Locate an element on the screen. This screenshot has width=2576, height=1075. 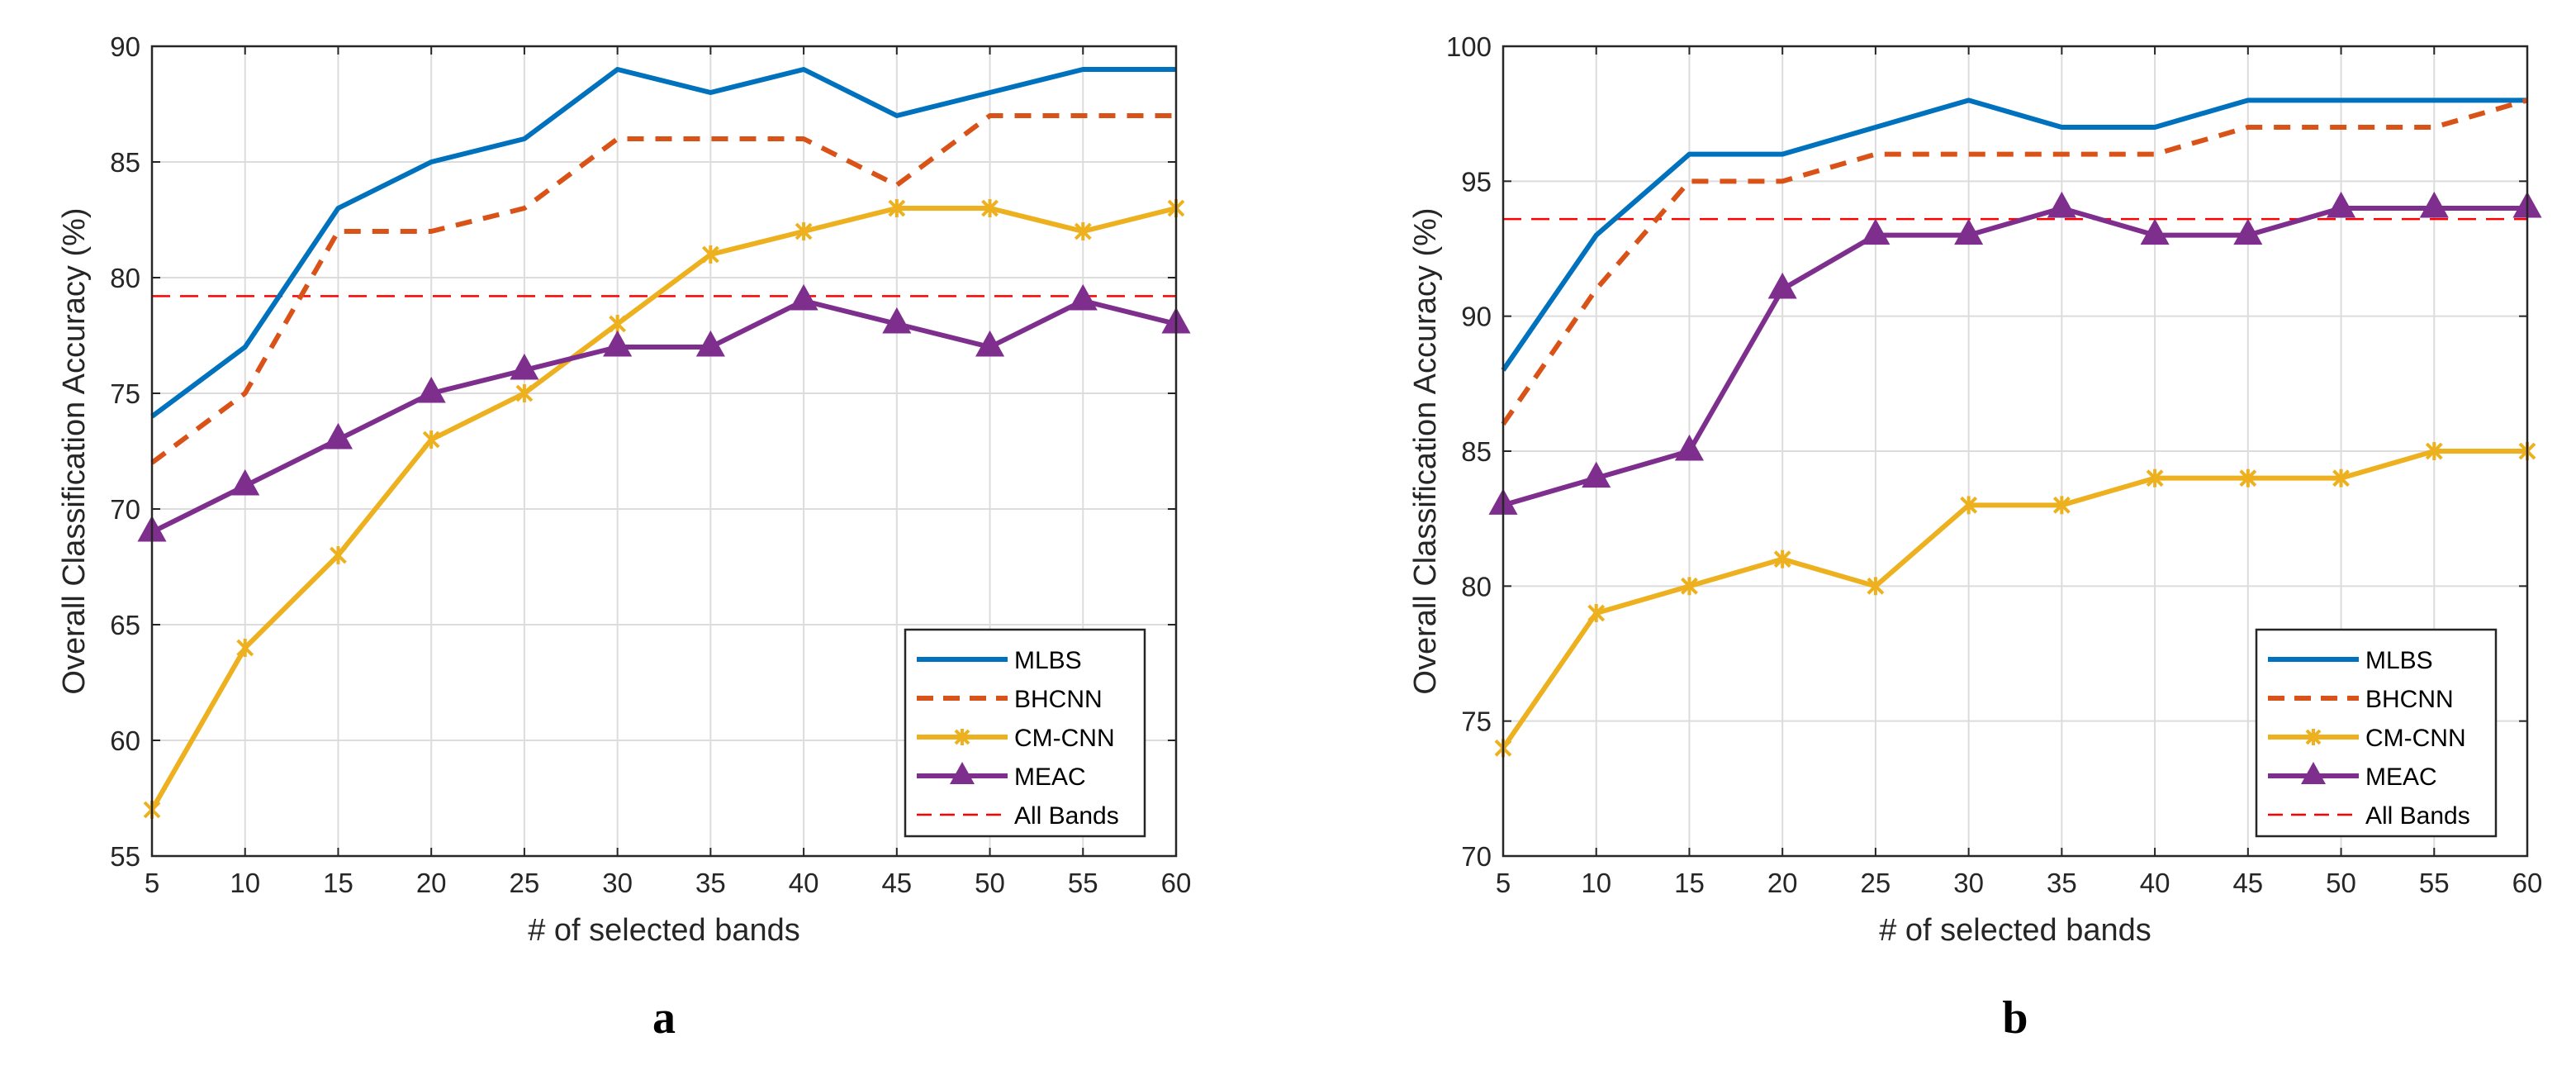
y-tick-label: 55 is located at coordinates (125, 856).